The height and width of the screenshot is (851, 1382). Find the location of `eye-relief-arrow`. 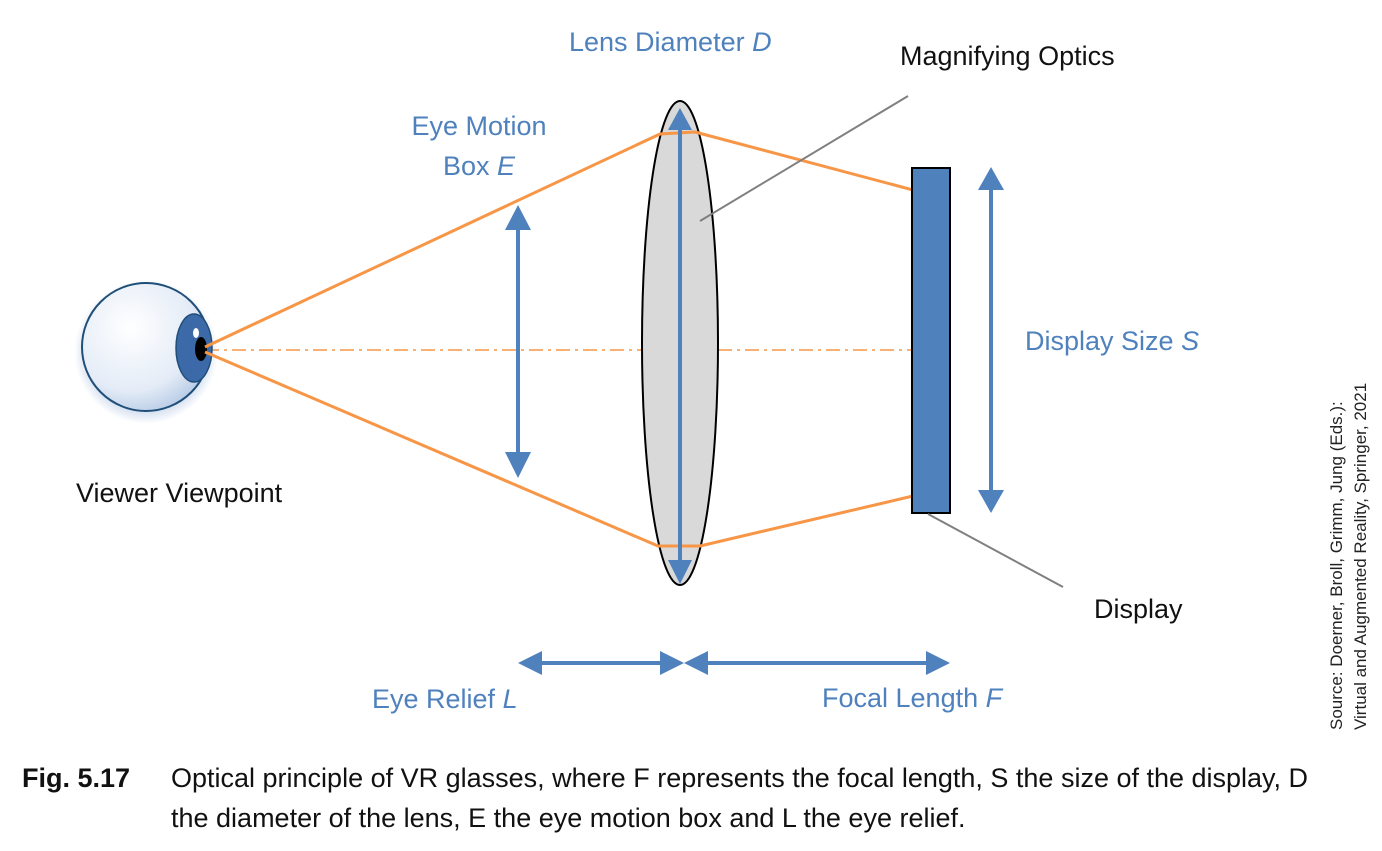

eye-relief-arrow is located at coordinates (601, 663).